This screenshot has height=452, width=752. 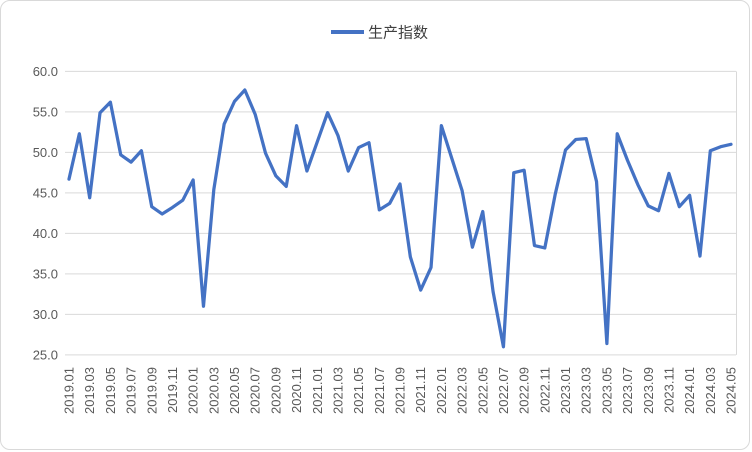 What do you see at coordinates (45, 273) in the screenshot?
I see `y-tick-label: 35.0` at bounding box center [45, 273].